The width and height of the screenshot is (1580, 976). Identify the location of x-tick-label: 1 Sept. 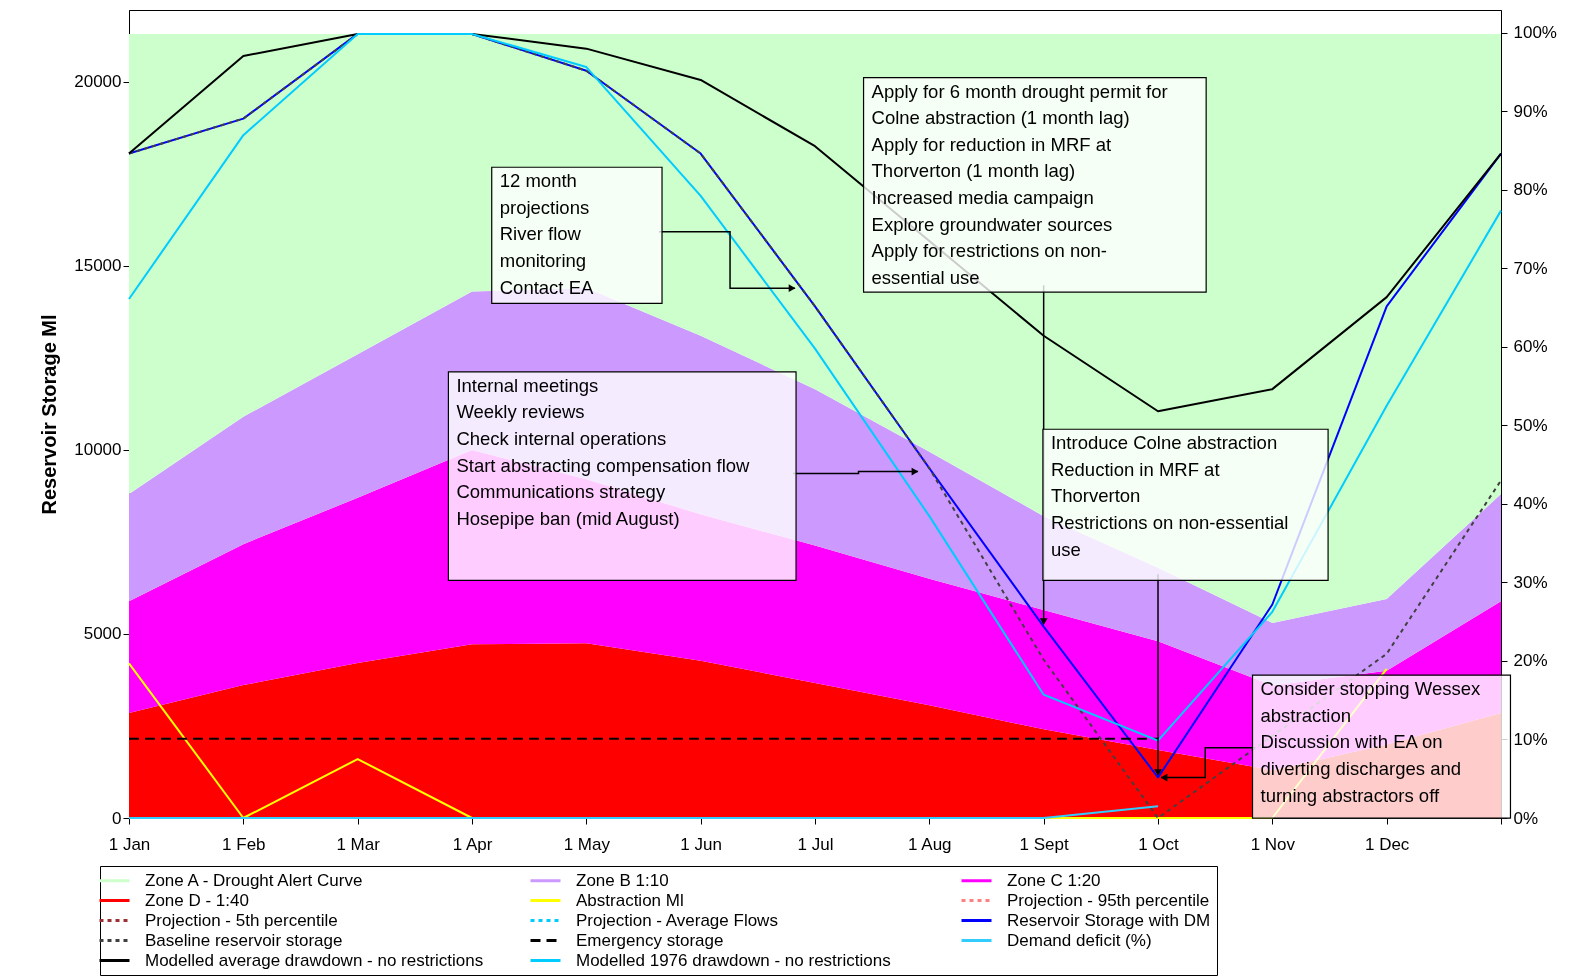
(1044, 844).